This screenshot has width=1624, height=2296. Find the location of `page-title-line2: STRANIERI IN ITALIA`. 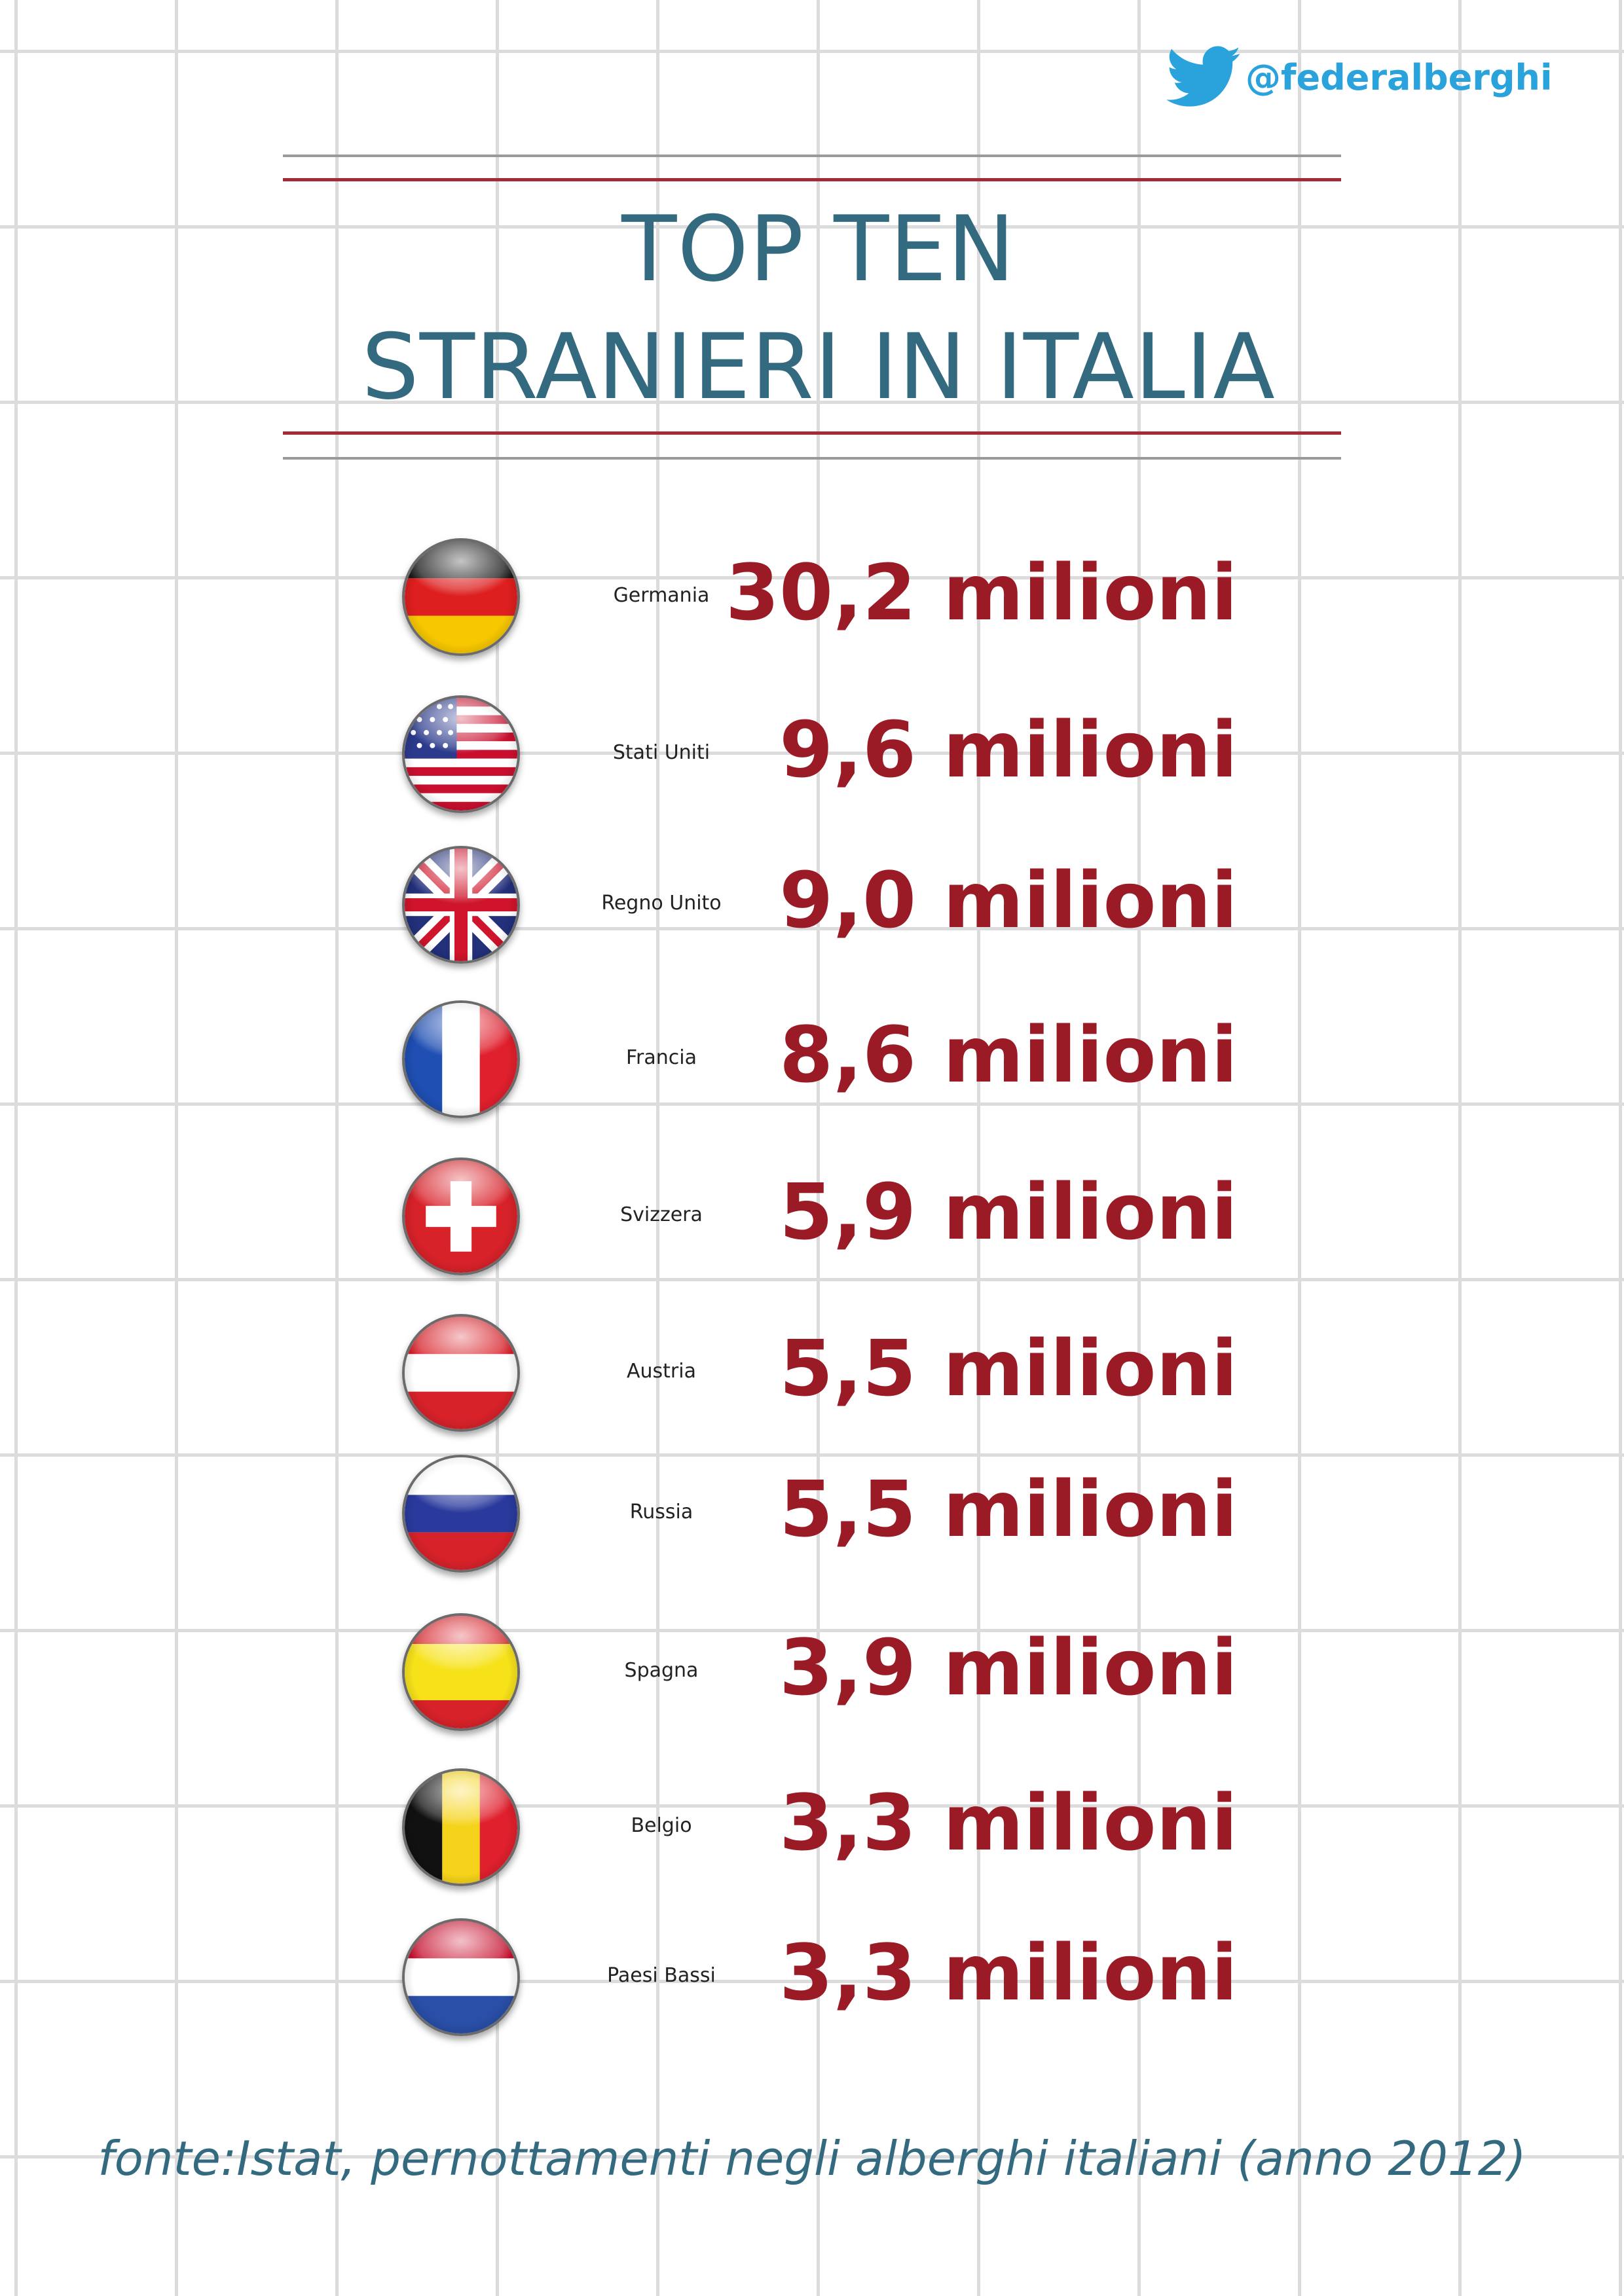

page-title-line2: STRANIERI IN ITALIA is located at coordinates (818, 367).